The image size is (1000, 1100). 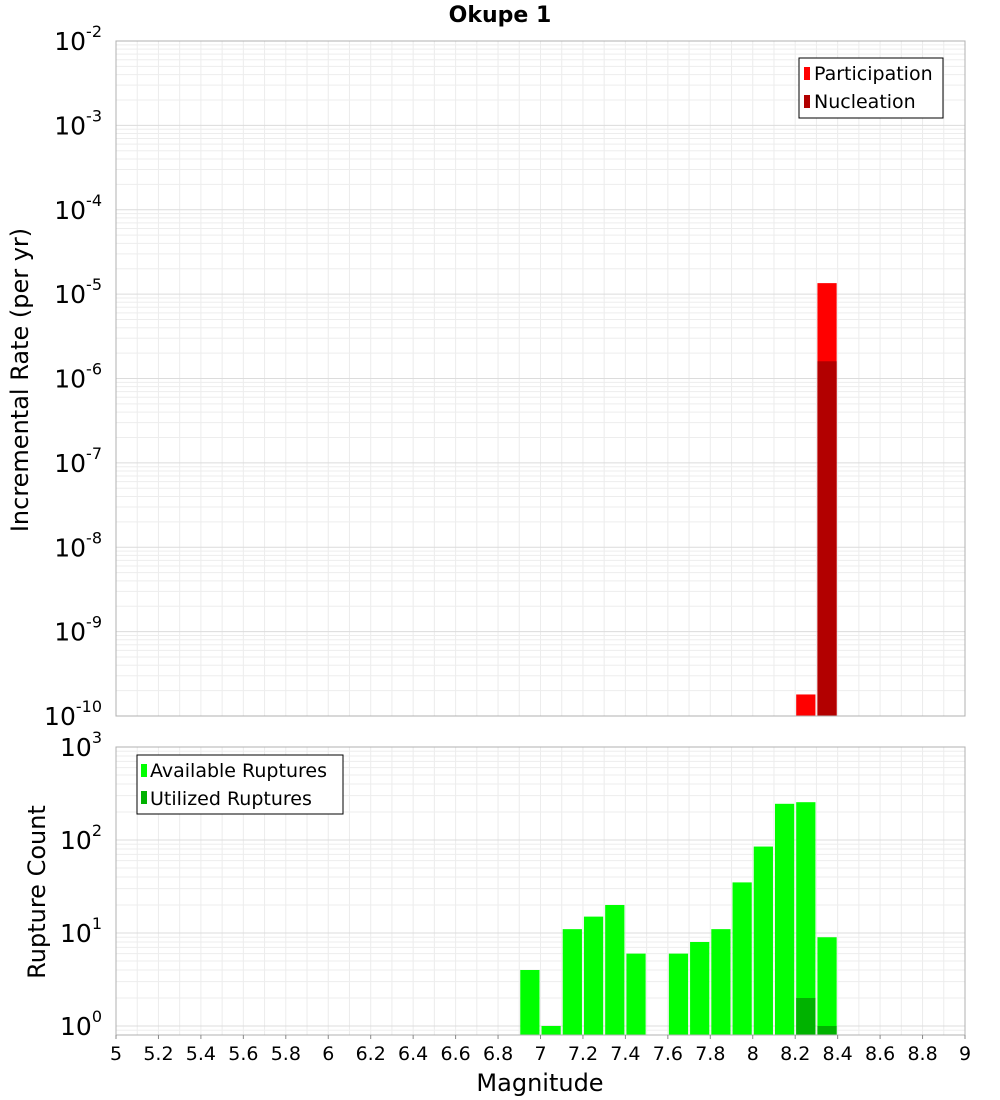 I want to click on x-tick-label: 9, so click(x=965, y=1054).